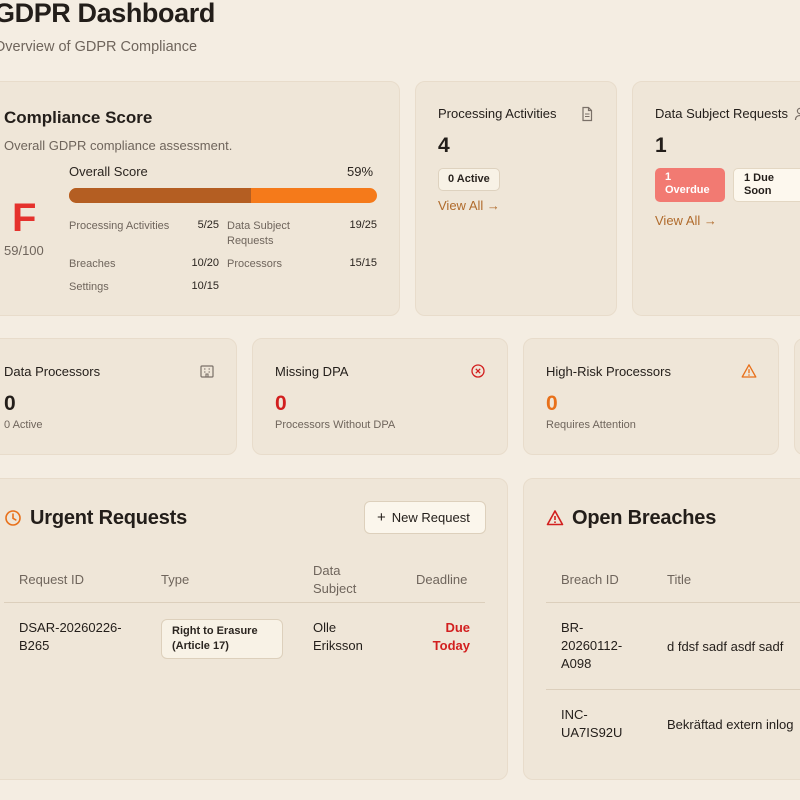 The height and width of the screenshot is (800, 800). What do you see at coordinates (23, 425) in the screenshot?
I see `data-processors-active: 0 Active` at bounding box center [23, 425].